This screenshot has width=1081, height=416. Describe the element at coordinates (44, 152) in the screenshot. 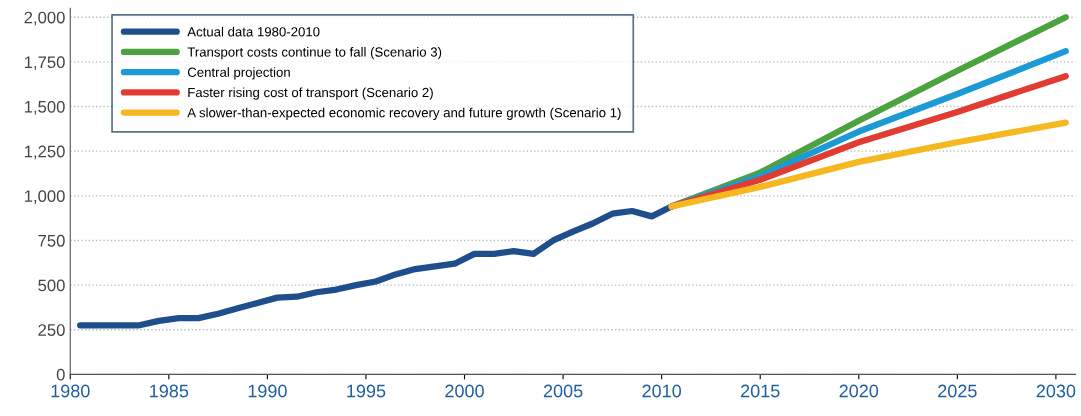

I see `y-tick-label: 1,250` at that location.